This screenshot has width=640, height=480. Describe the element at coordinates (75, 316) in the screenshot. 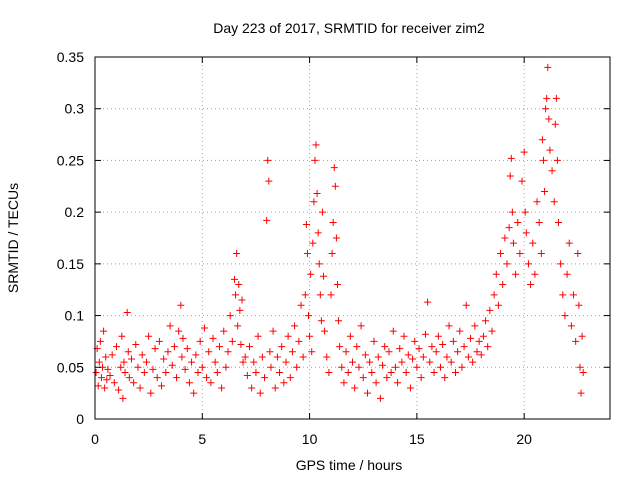

I see `y-tick-label: 0.1` at that location.